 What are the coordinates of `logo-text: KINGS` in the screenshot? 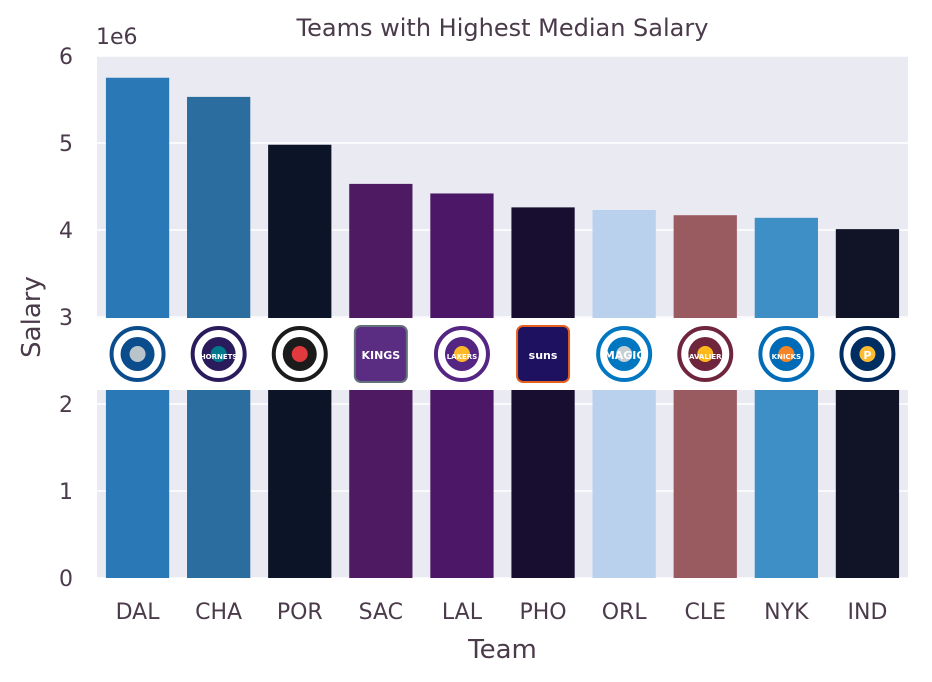 It's located at (380, 355).